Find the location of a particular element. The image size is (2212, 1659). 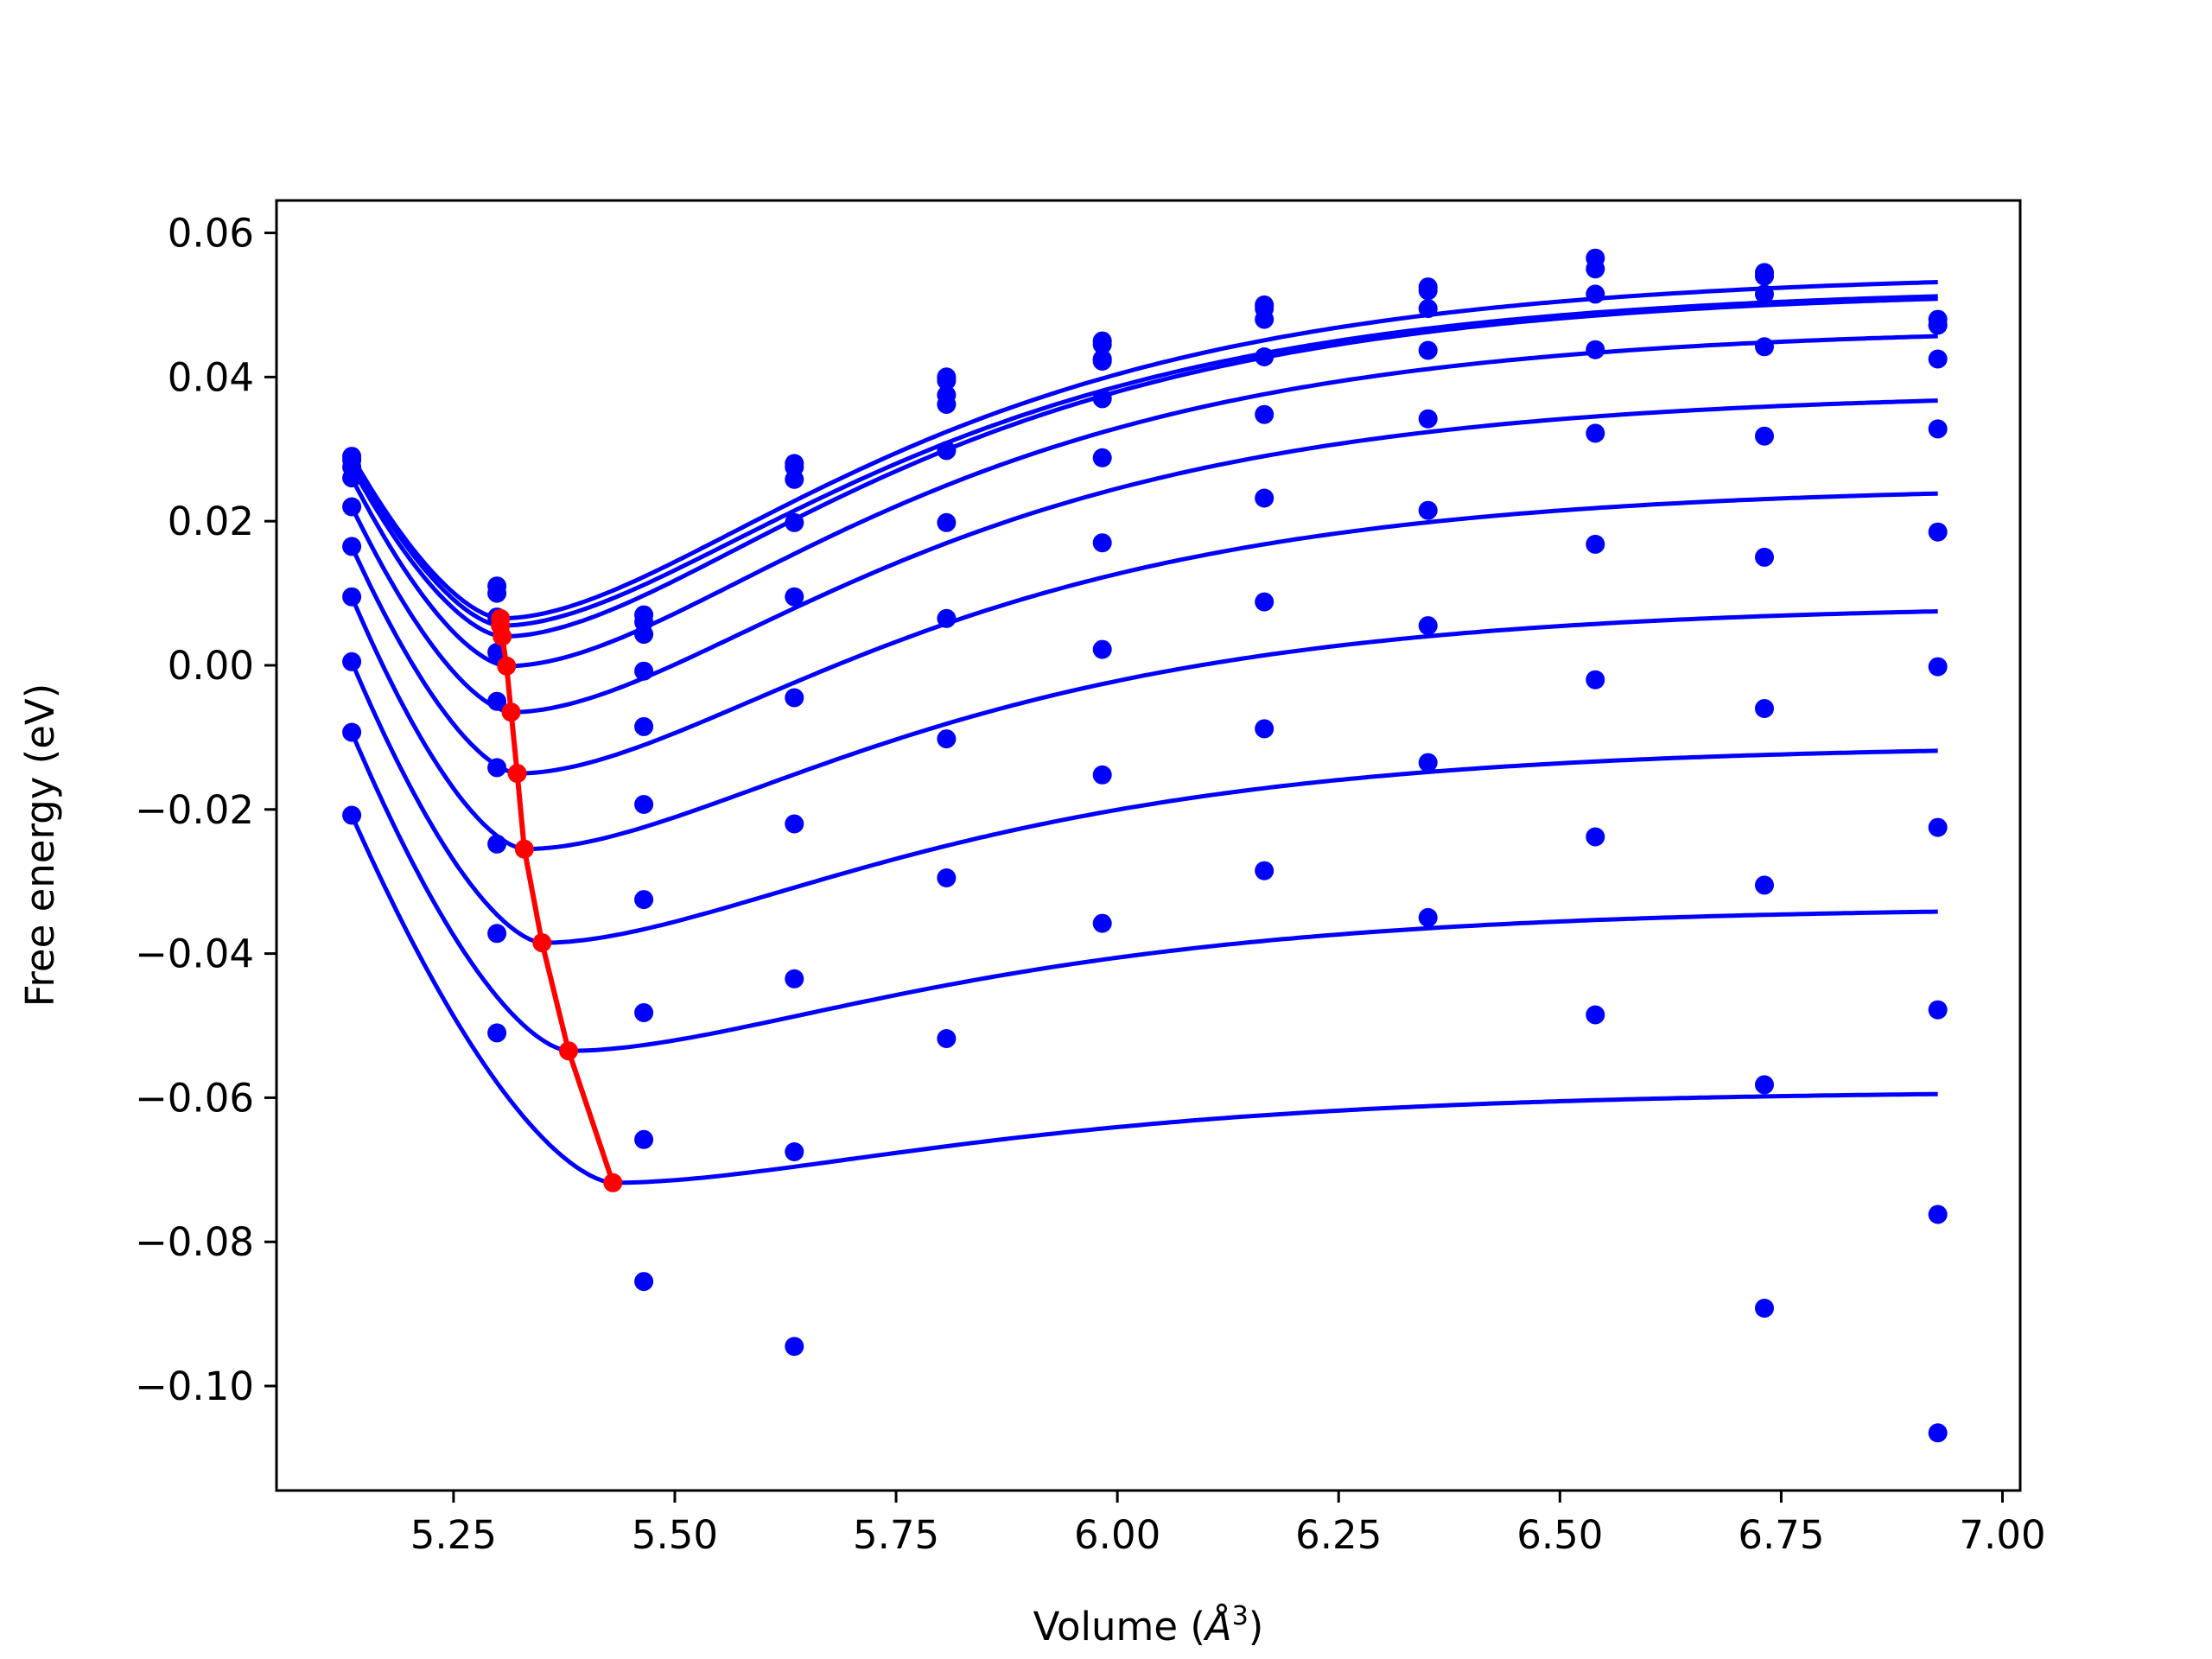

data-point-s8-v0 is located at coordinates (352, 732).